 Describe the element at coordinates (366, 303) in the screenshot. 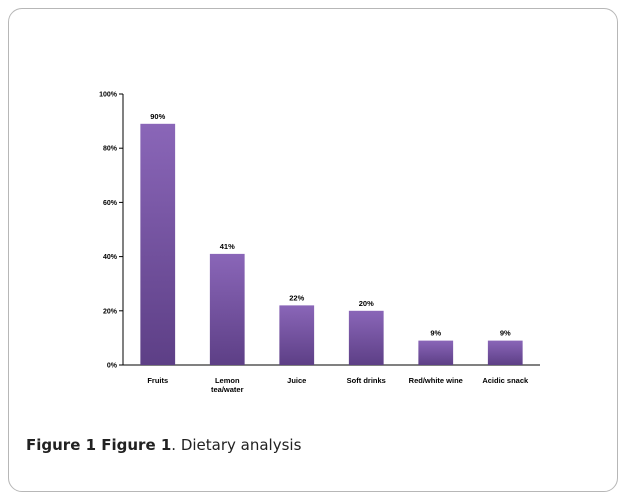

I see `bar-data-label: 20%` at that location.